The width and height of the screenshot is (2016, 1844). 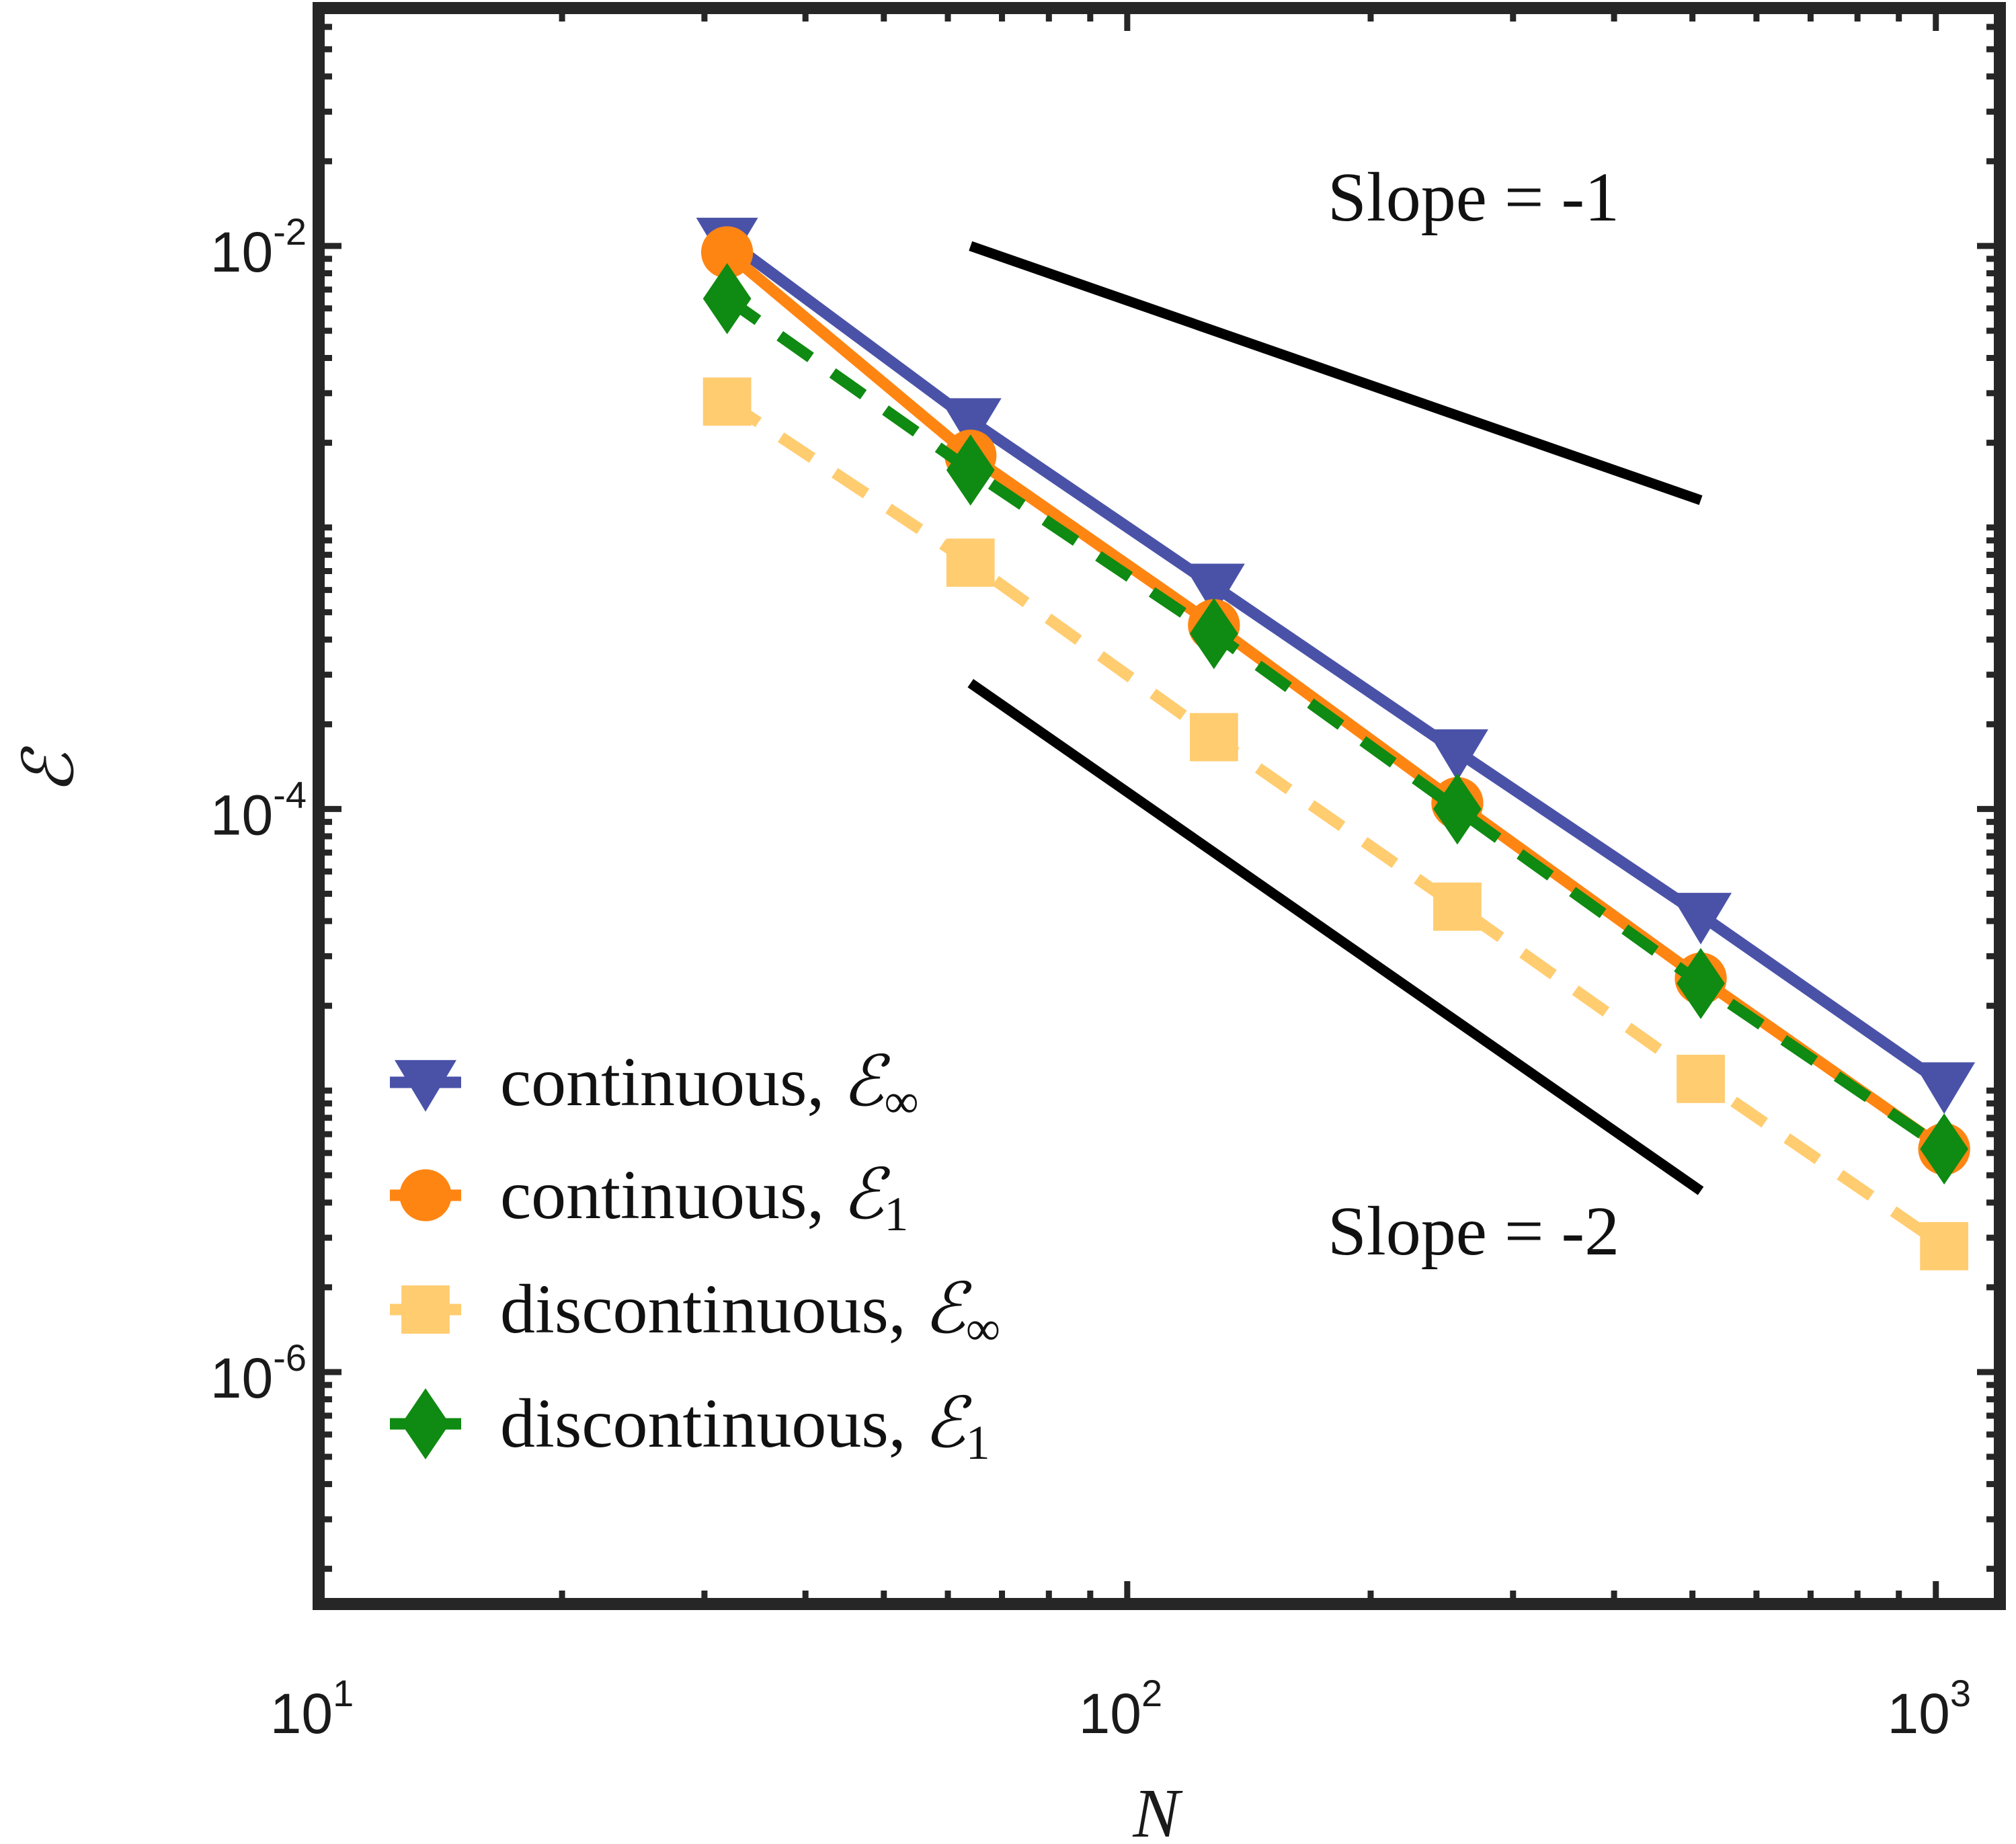 I want to click on x-tick-label: 10³, so click(x=1929, y=1708).